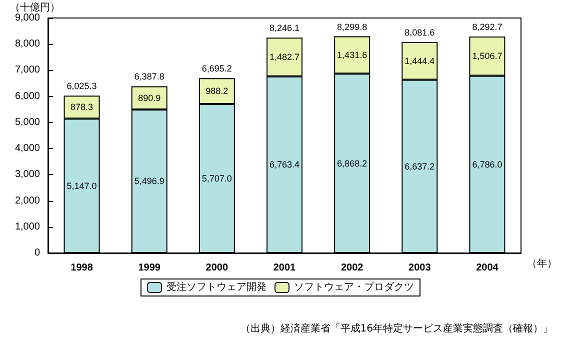 The height and width of the screenshot is (342, 561). What do you see at coordinates (27, 70) in the screenshot?
I see `y-tick-label: 7,000` at bounding box center [27, 70].